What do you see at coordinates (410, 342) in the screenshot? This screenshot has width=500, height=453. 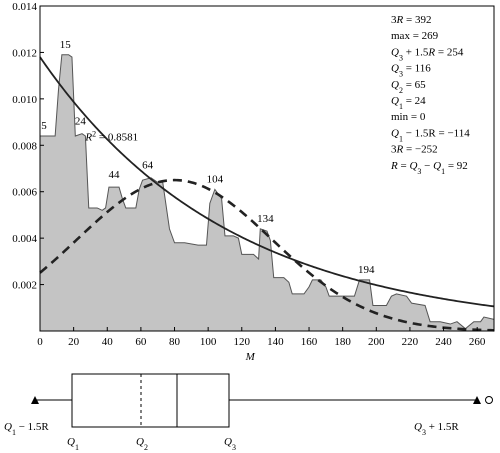 I see `x-tick-label: 220` at bounding box center [410, 342].